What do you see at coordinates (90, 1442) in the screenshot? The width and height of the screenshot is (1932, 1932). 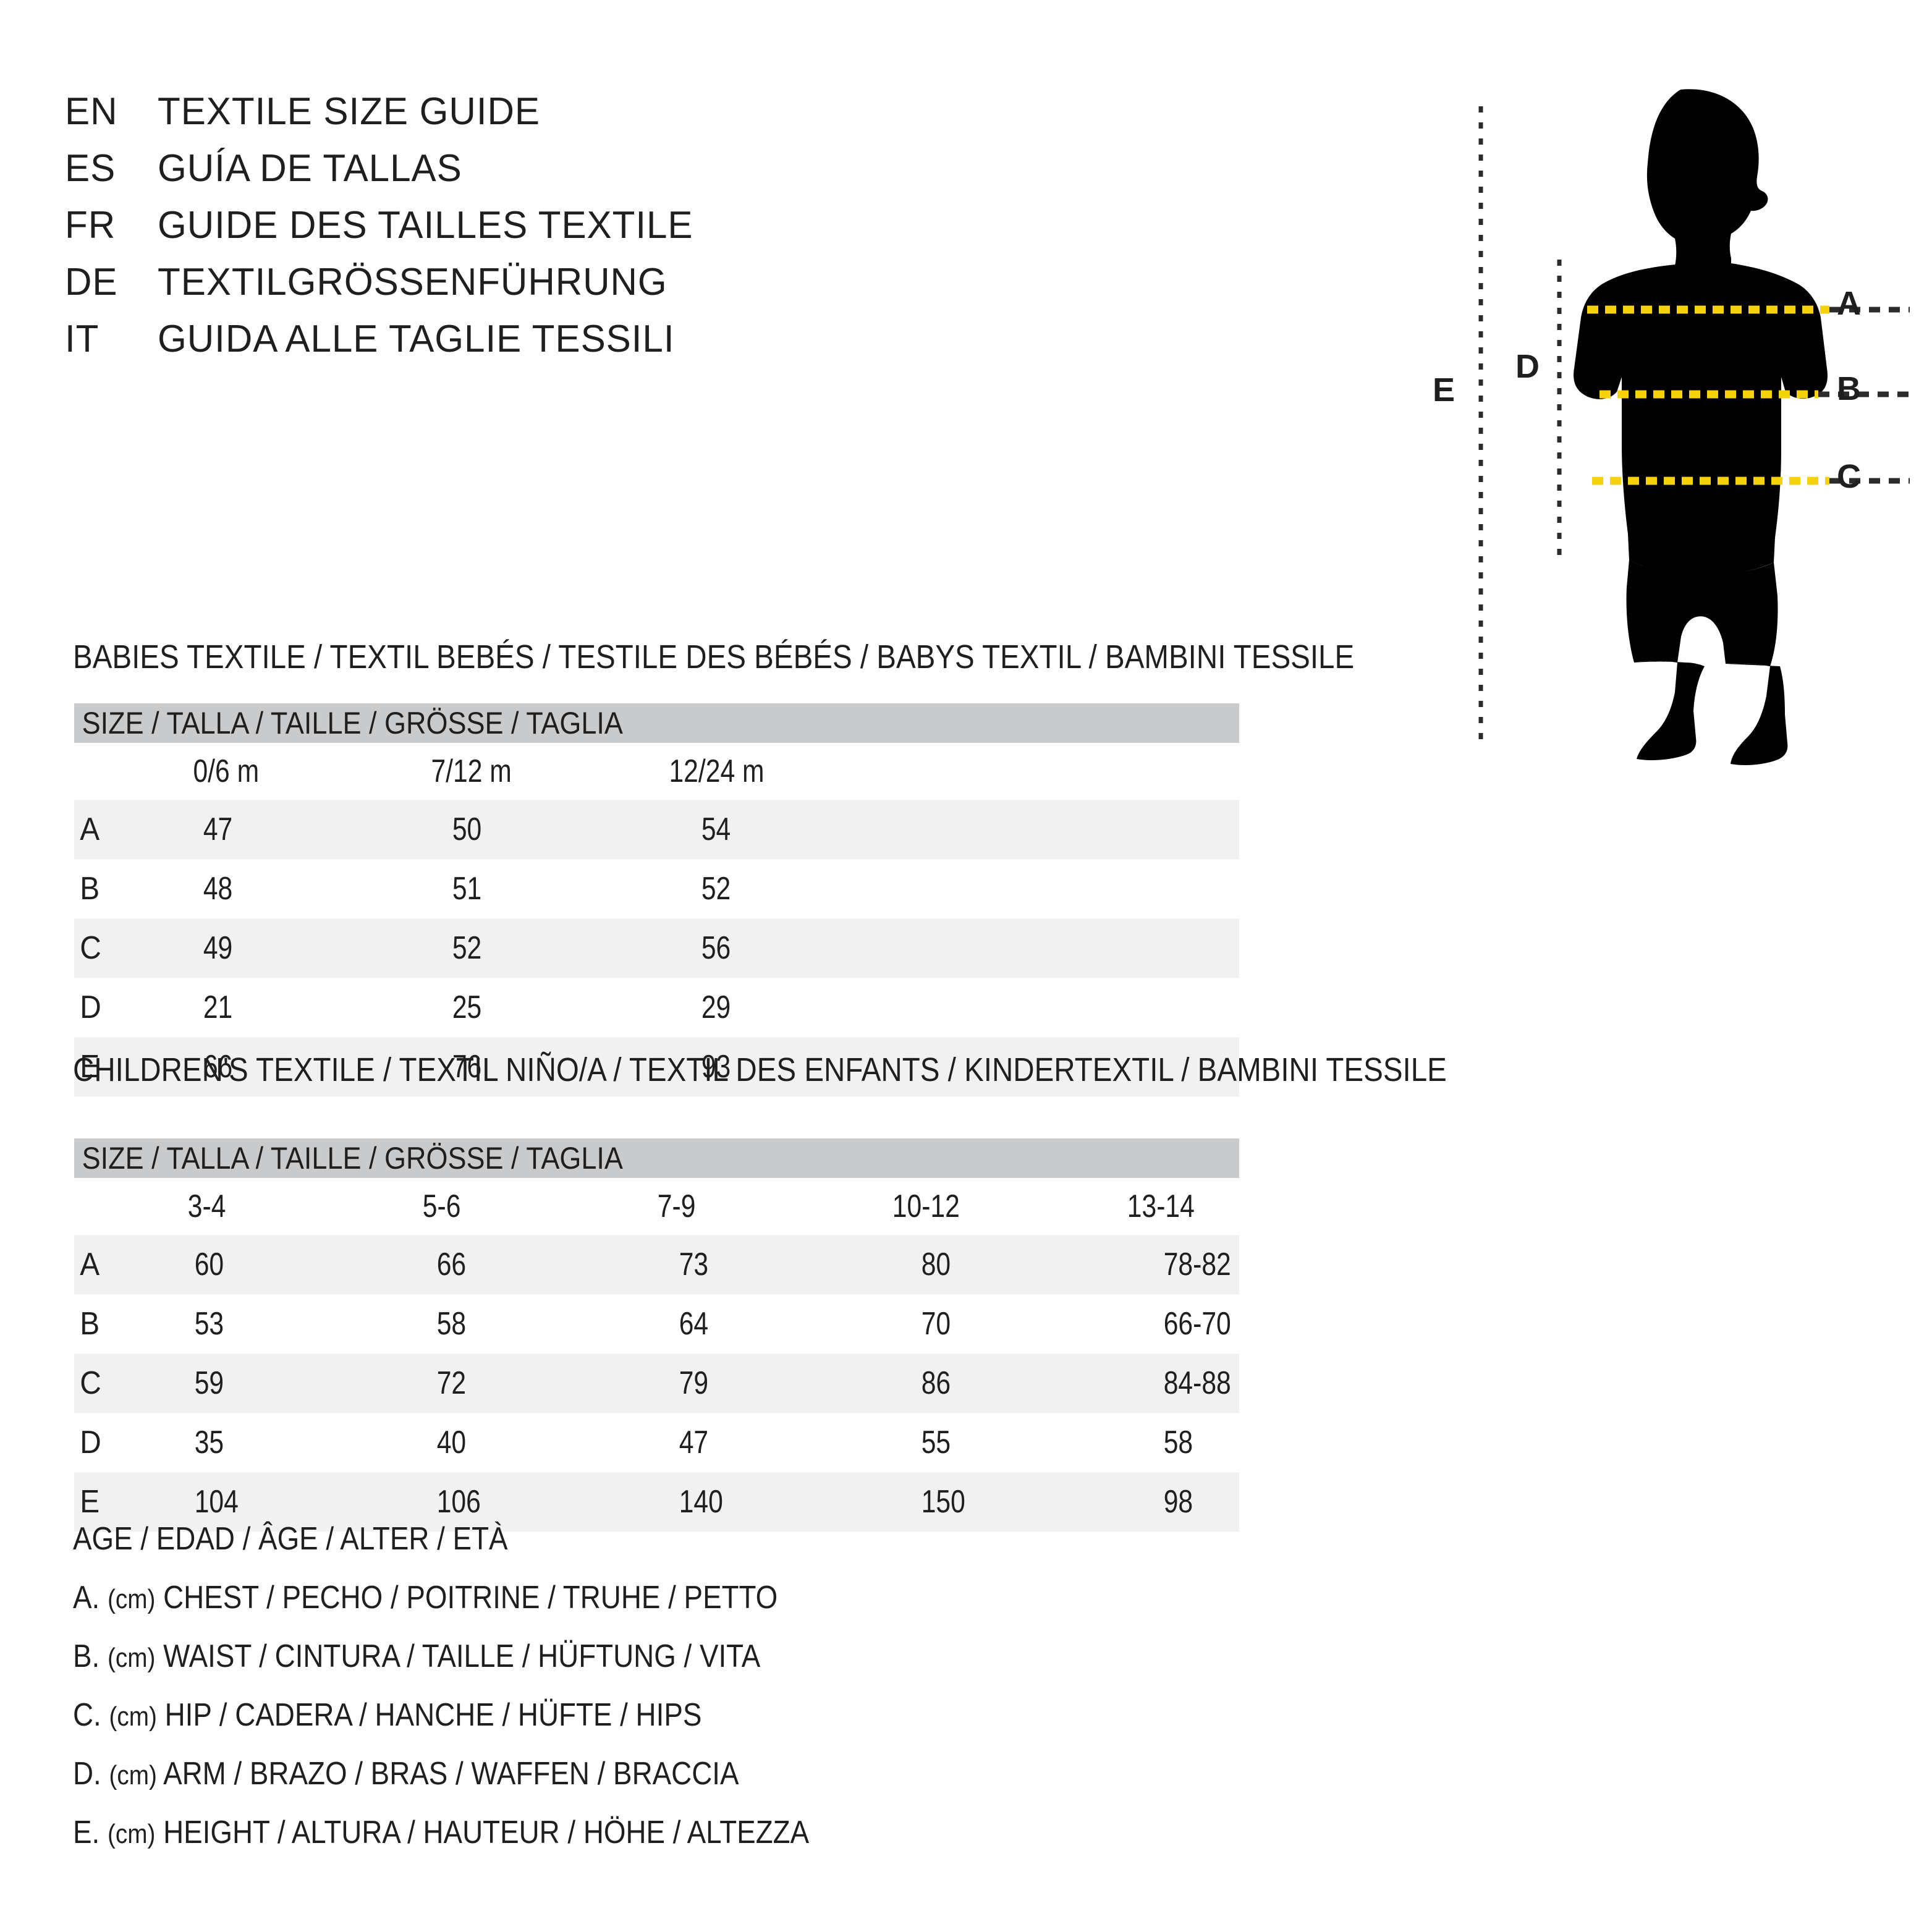 I see `children-row-label-d: D` at bounding box center [90, 1442].